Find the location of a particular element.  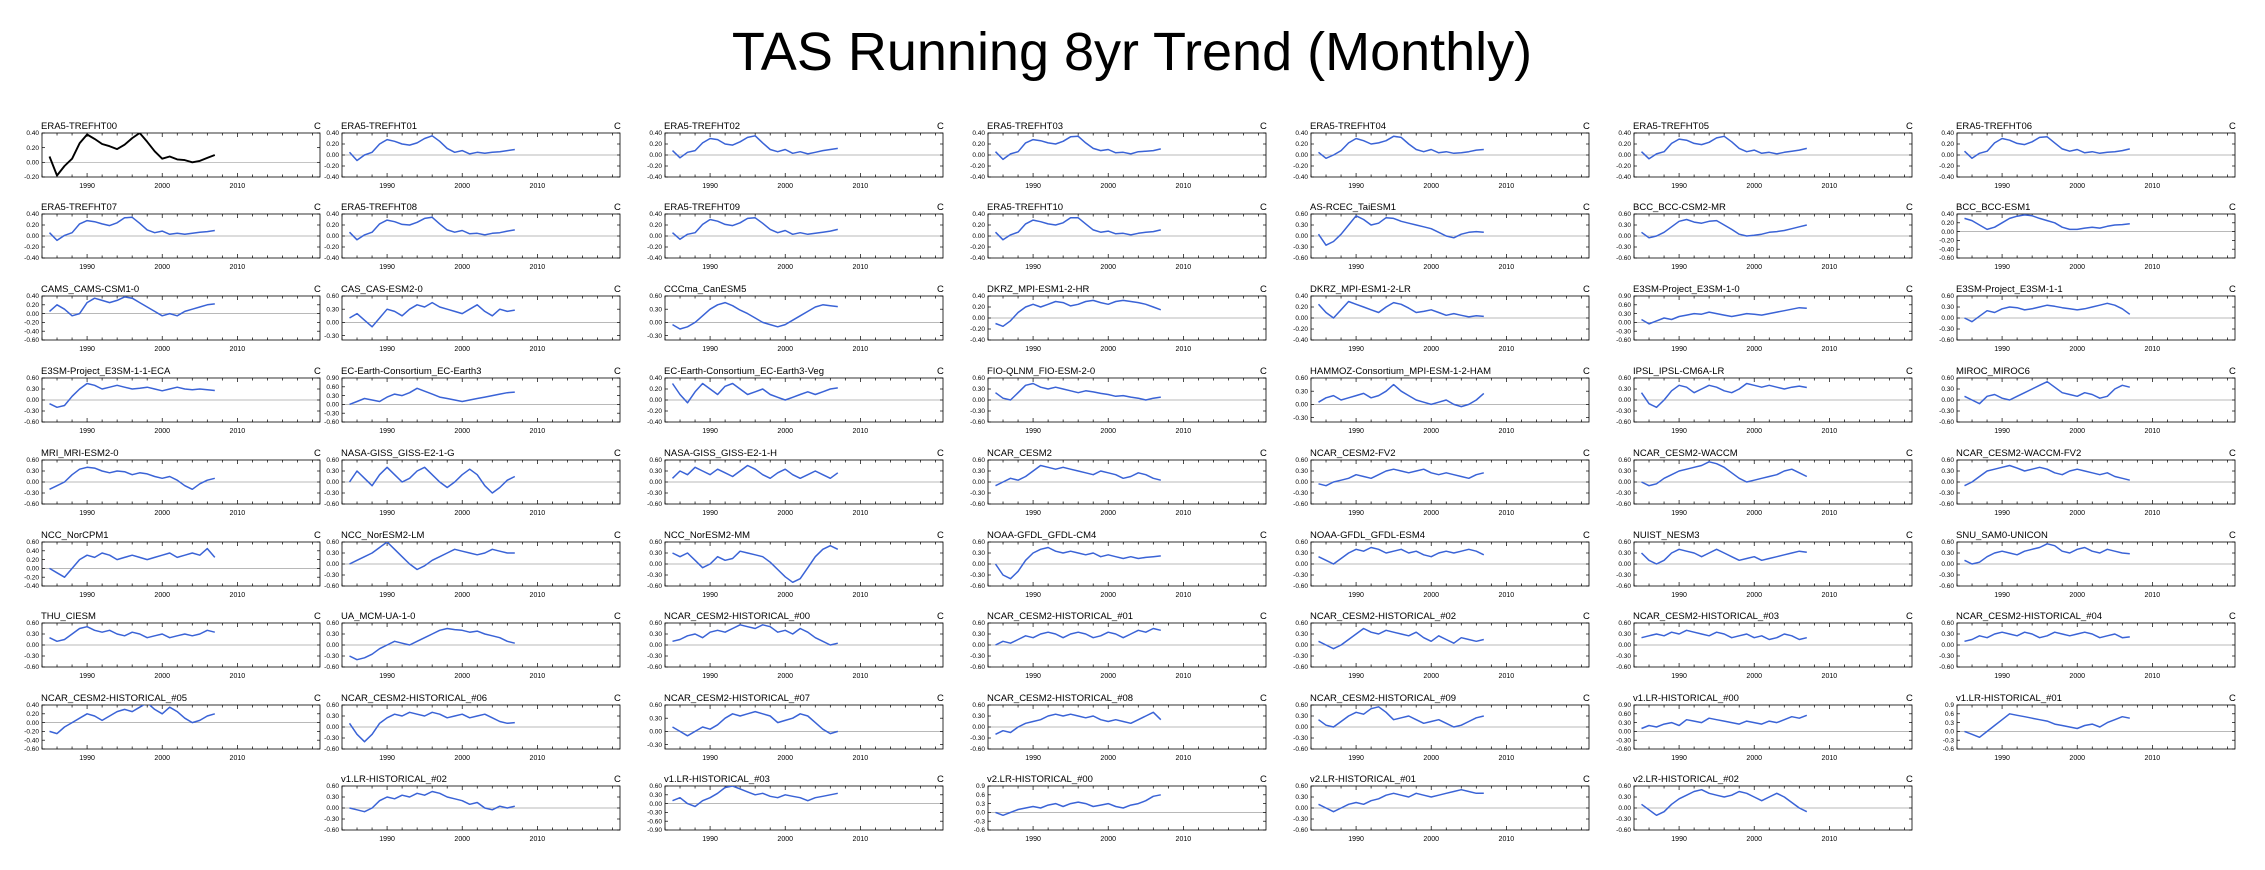

series-line-era5-trefht08 is located at coordinates (431, 228).